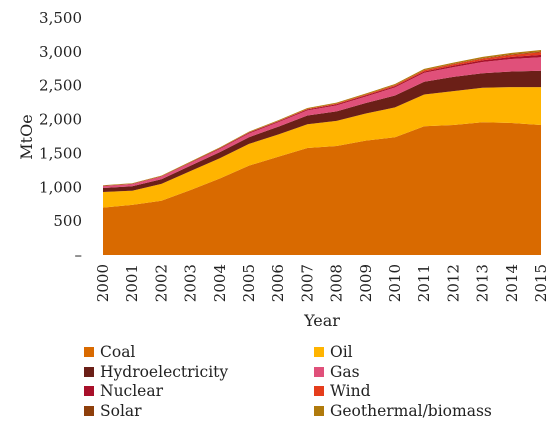 The height and width of the screenshot is (424, 556). I want to click on x-tick-label: 2012, so click(453, 283).